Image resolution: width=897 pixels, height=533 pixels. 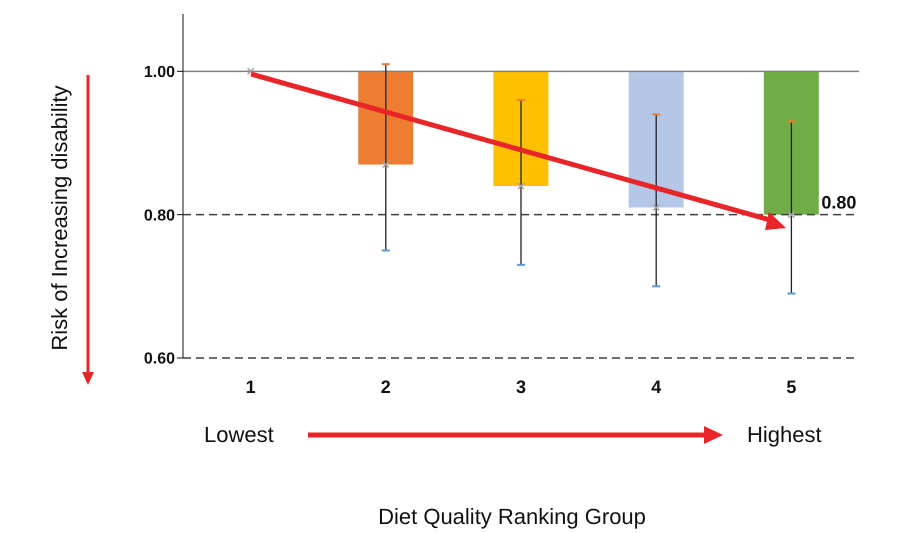 What do you see at coordinates (784, 435) in the screenshot?
I see `text: Highest` at bounding box center [784, 435].